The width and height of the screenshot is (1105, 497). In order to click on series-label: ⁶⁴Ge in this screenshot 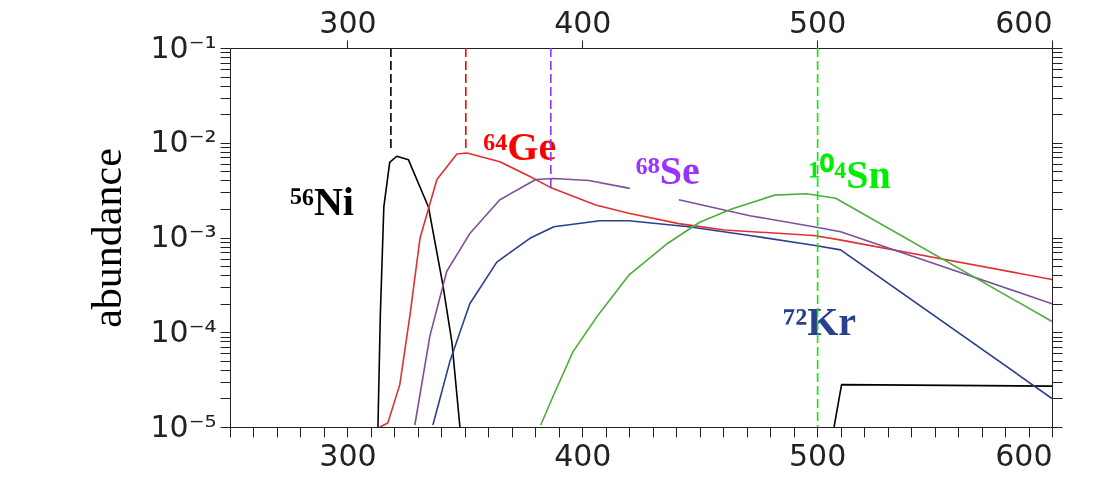, I will do `click(520, 147)`.